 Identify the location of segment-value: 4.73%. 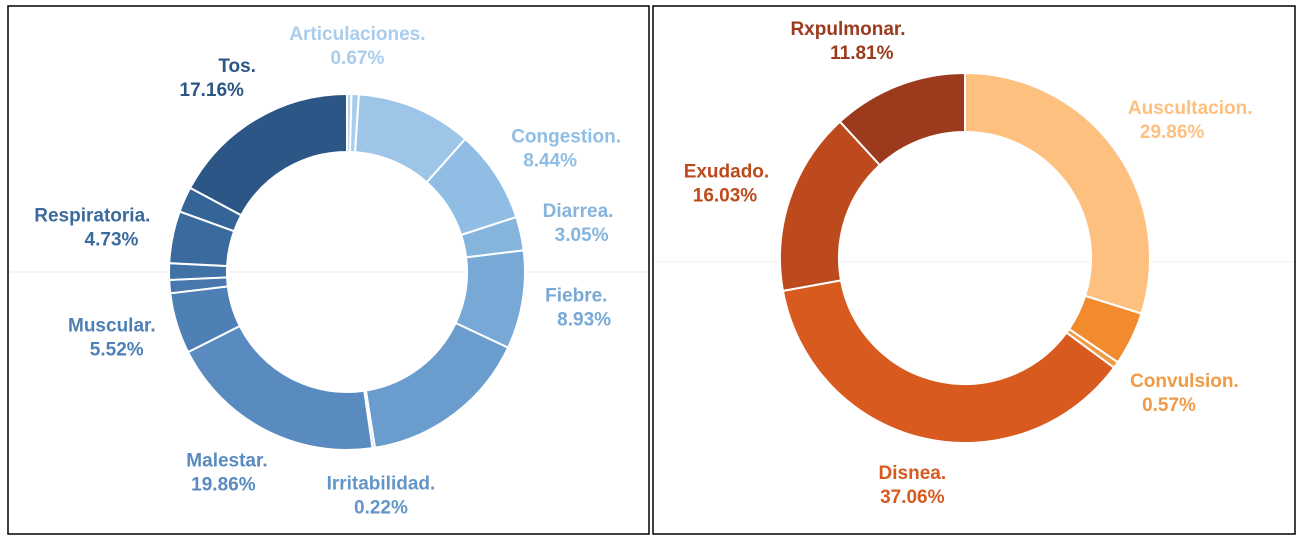
(112, 239).